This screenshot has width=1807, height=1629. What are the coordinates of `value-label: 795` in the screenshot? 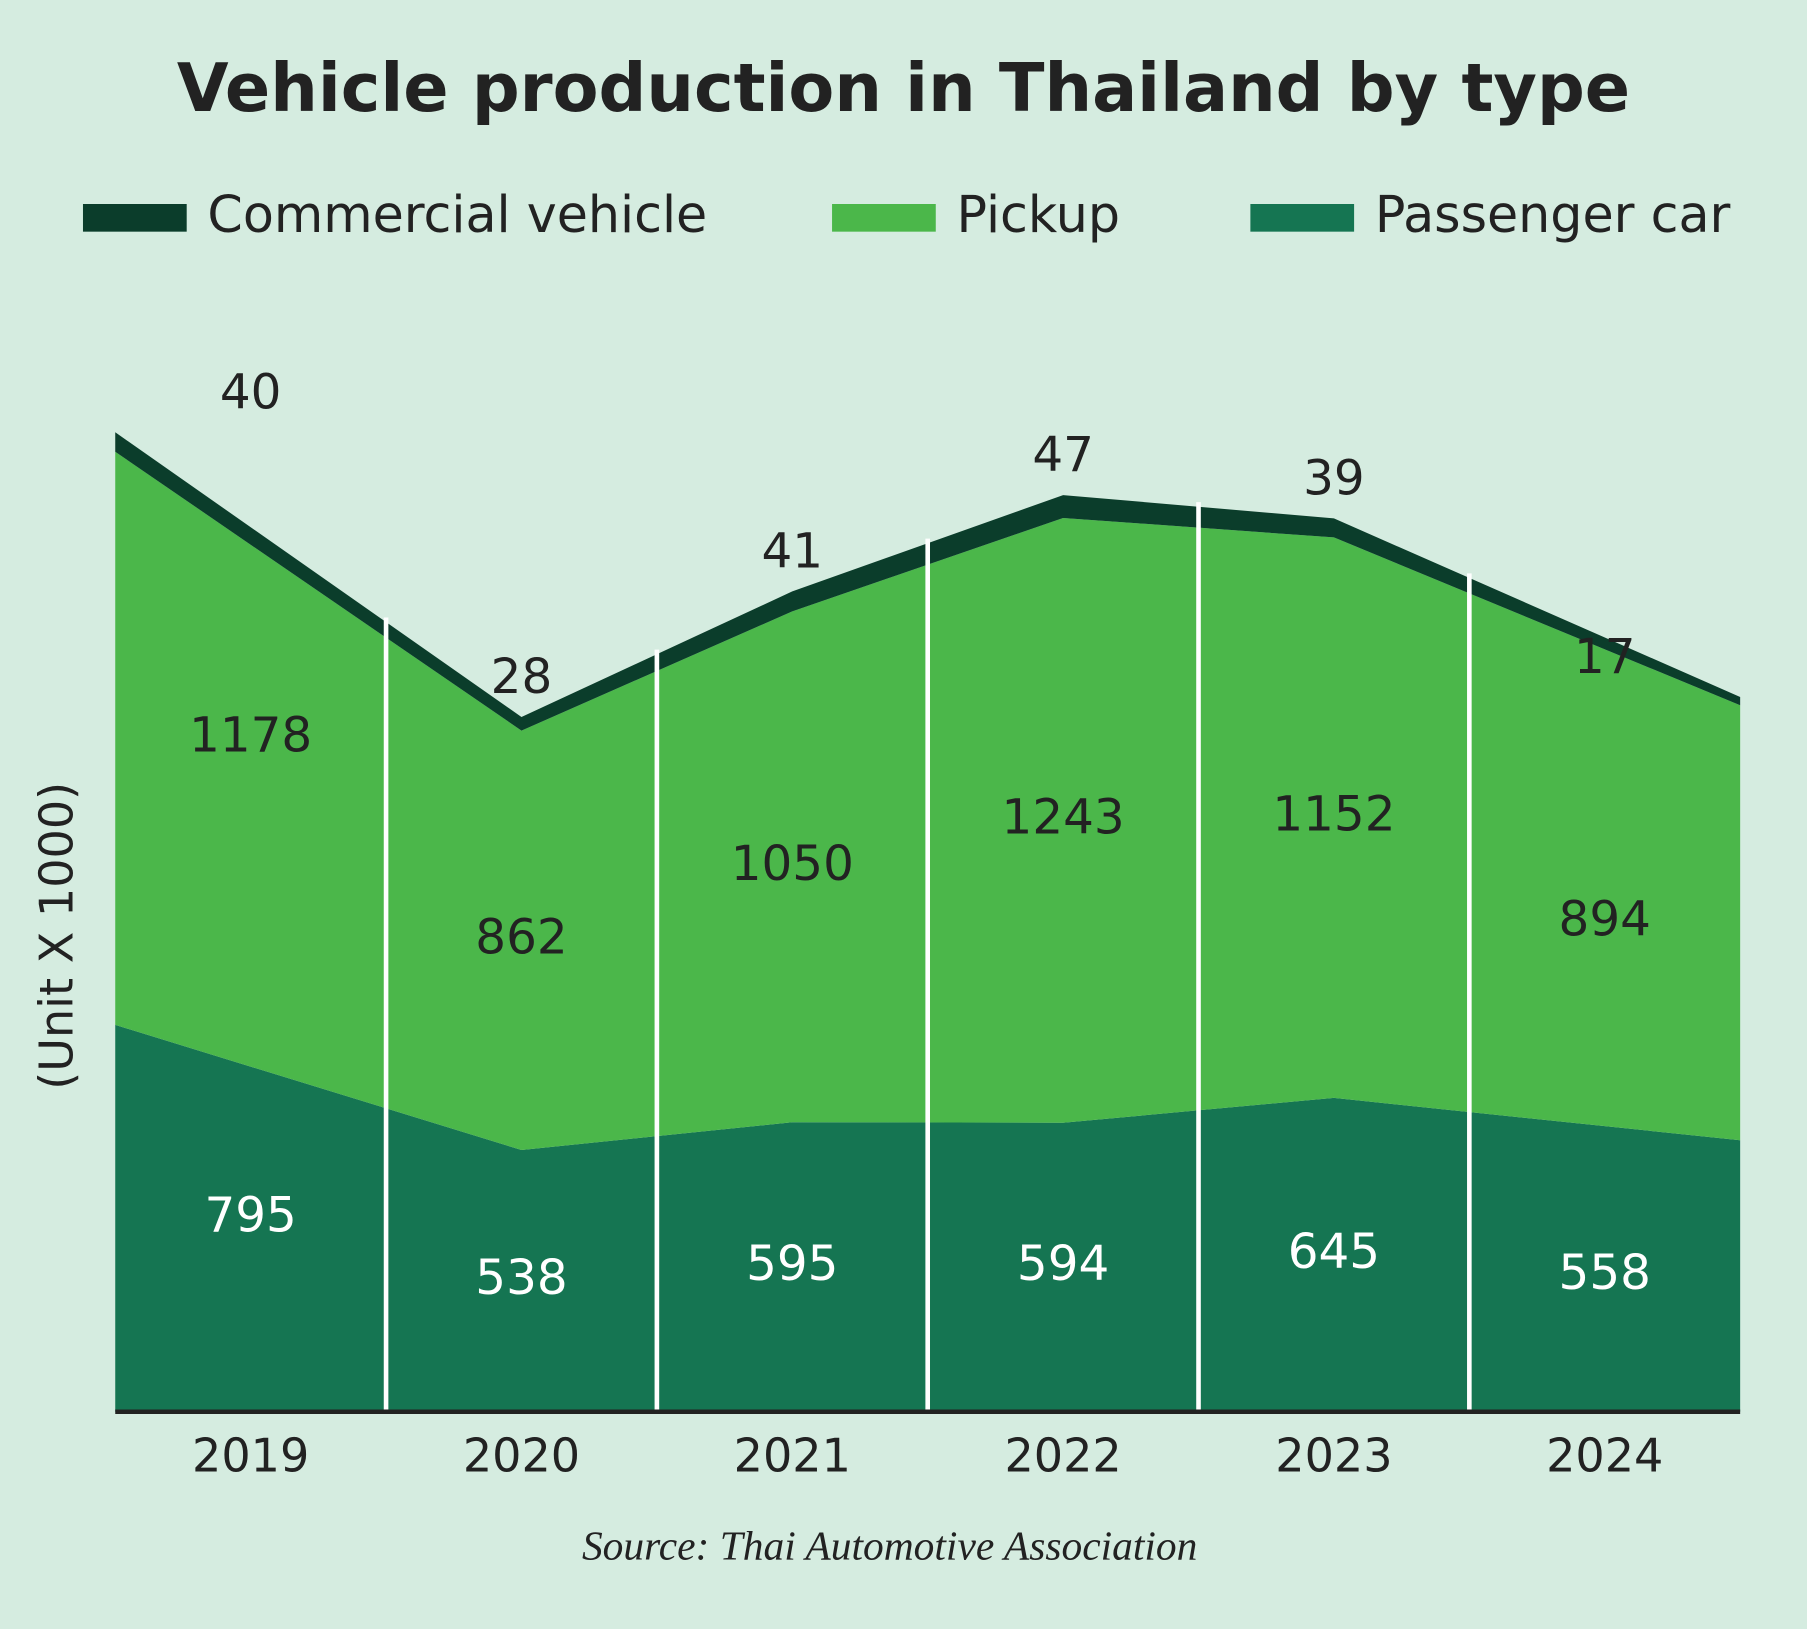 It's located at (250, 1215).